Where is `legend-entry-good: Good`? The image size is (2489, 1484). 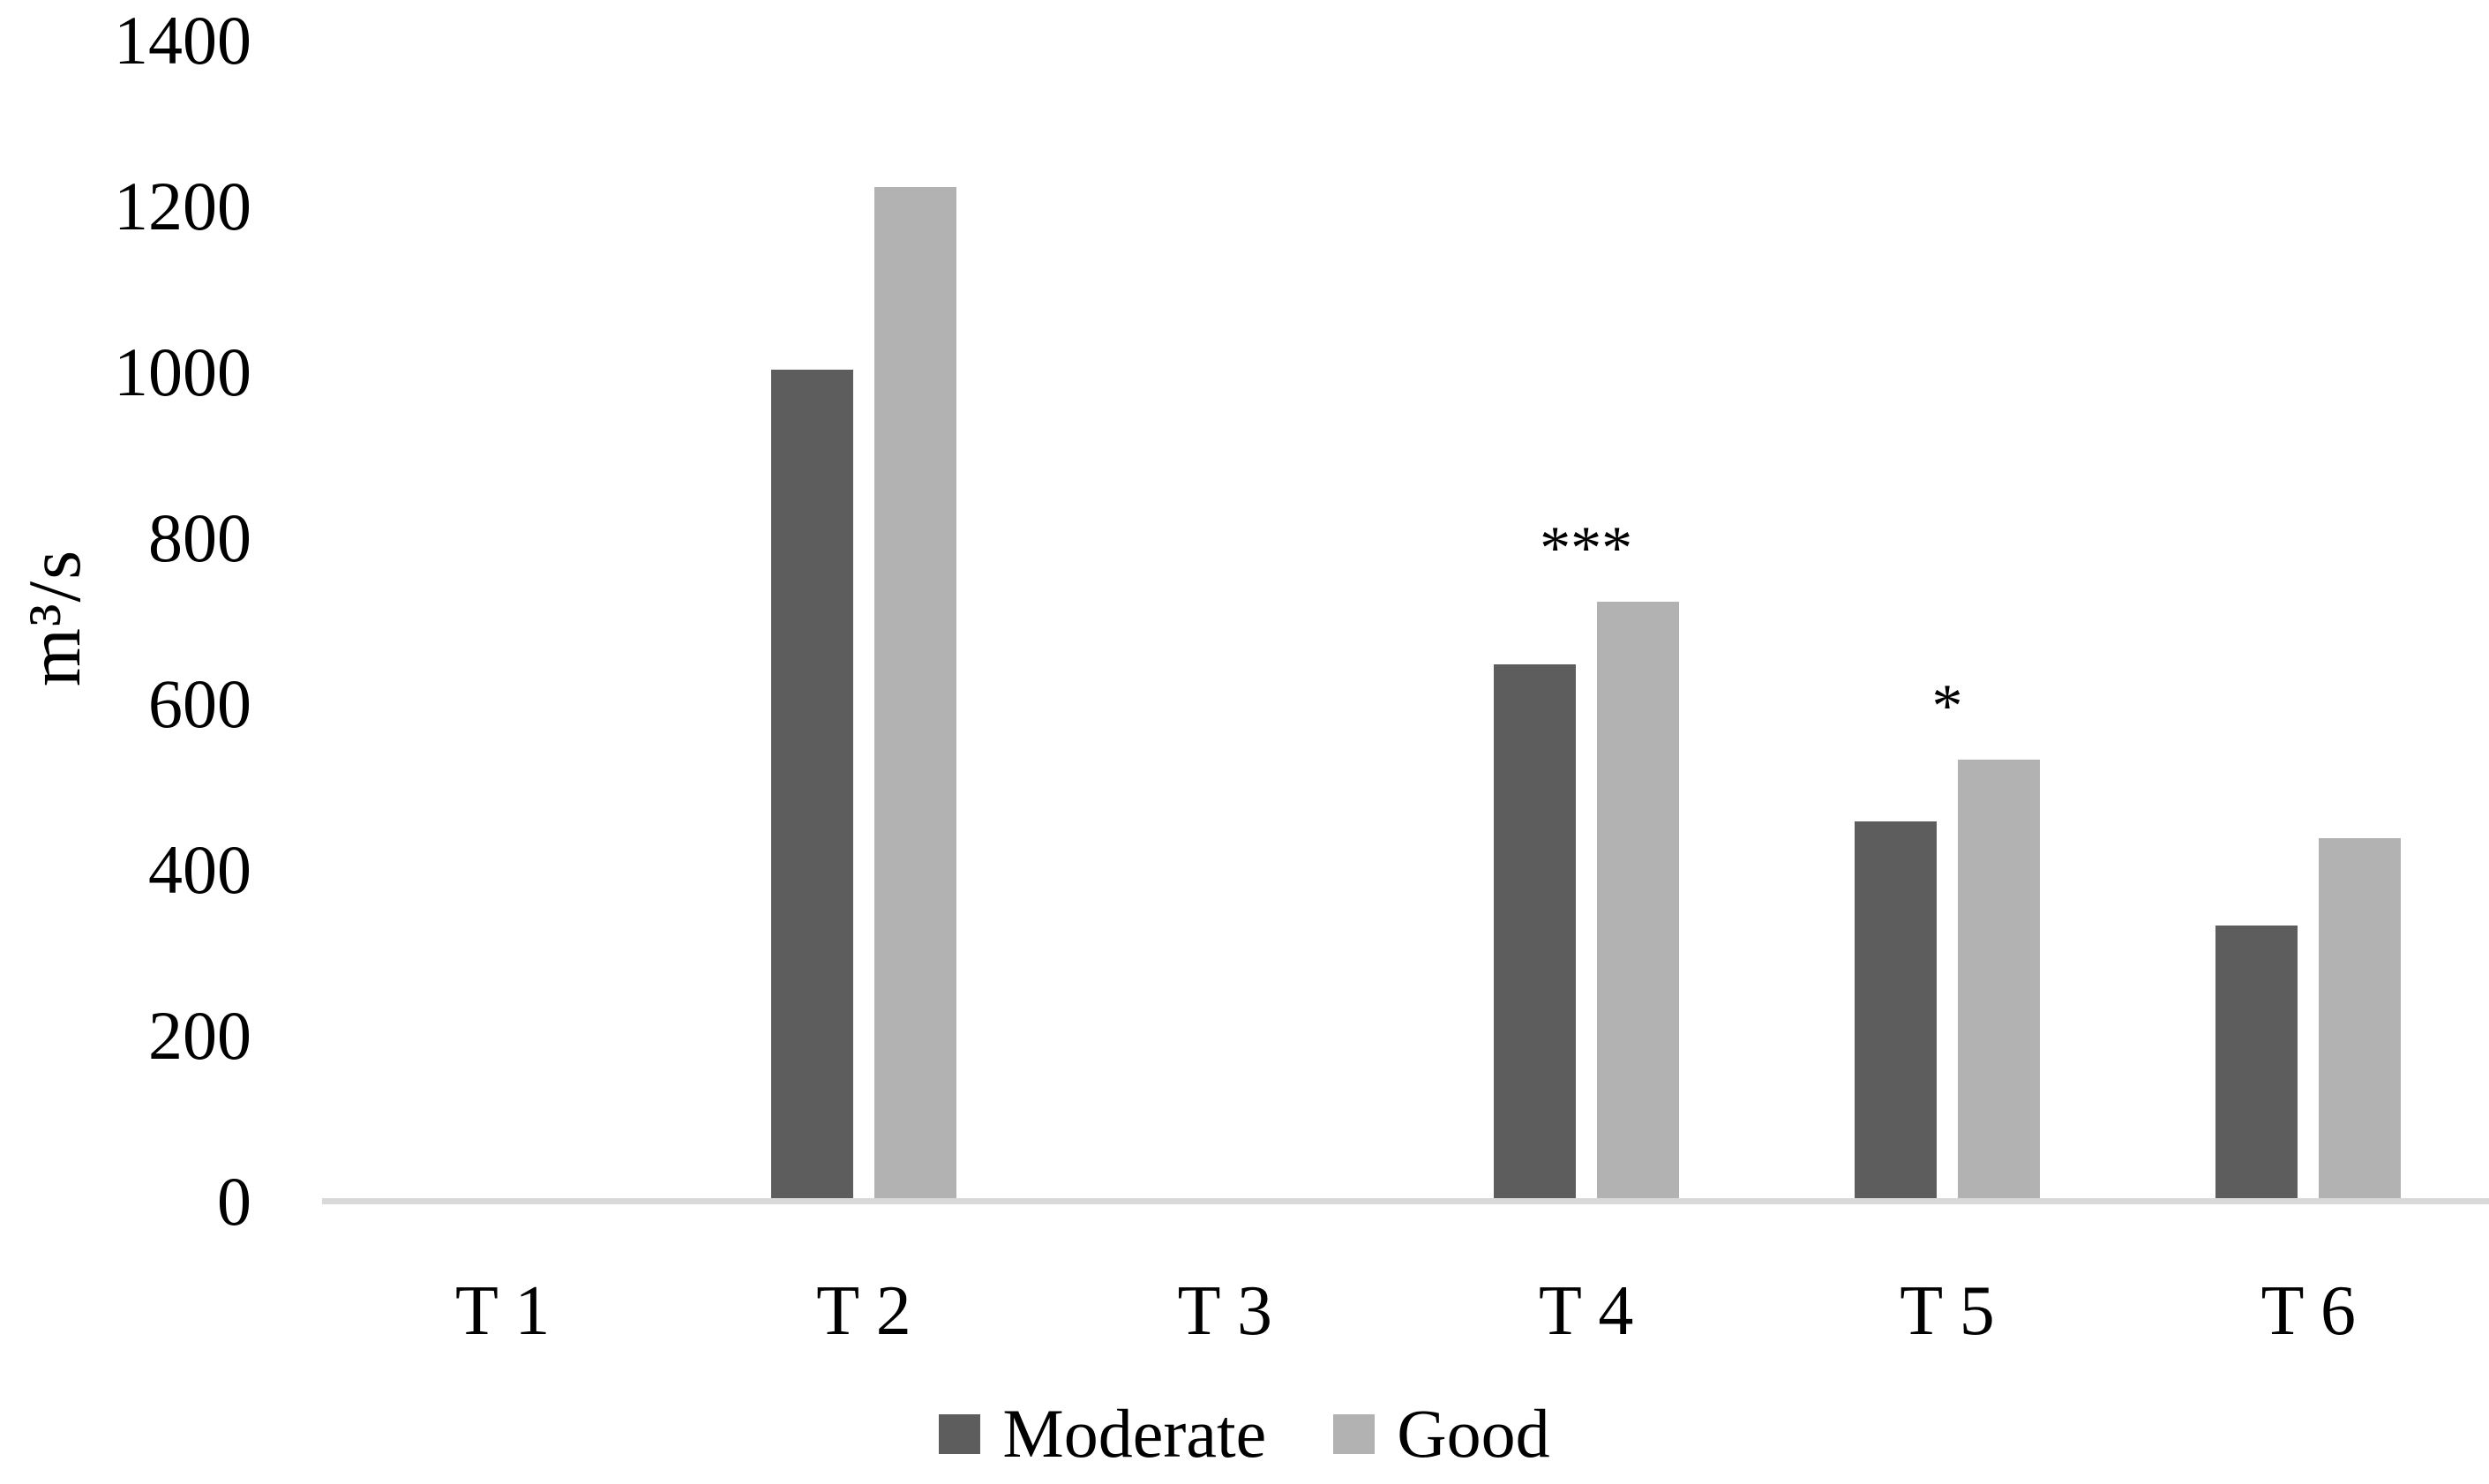 legend-entry-good: Good is located at coordinates (1441, 1433).